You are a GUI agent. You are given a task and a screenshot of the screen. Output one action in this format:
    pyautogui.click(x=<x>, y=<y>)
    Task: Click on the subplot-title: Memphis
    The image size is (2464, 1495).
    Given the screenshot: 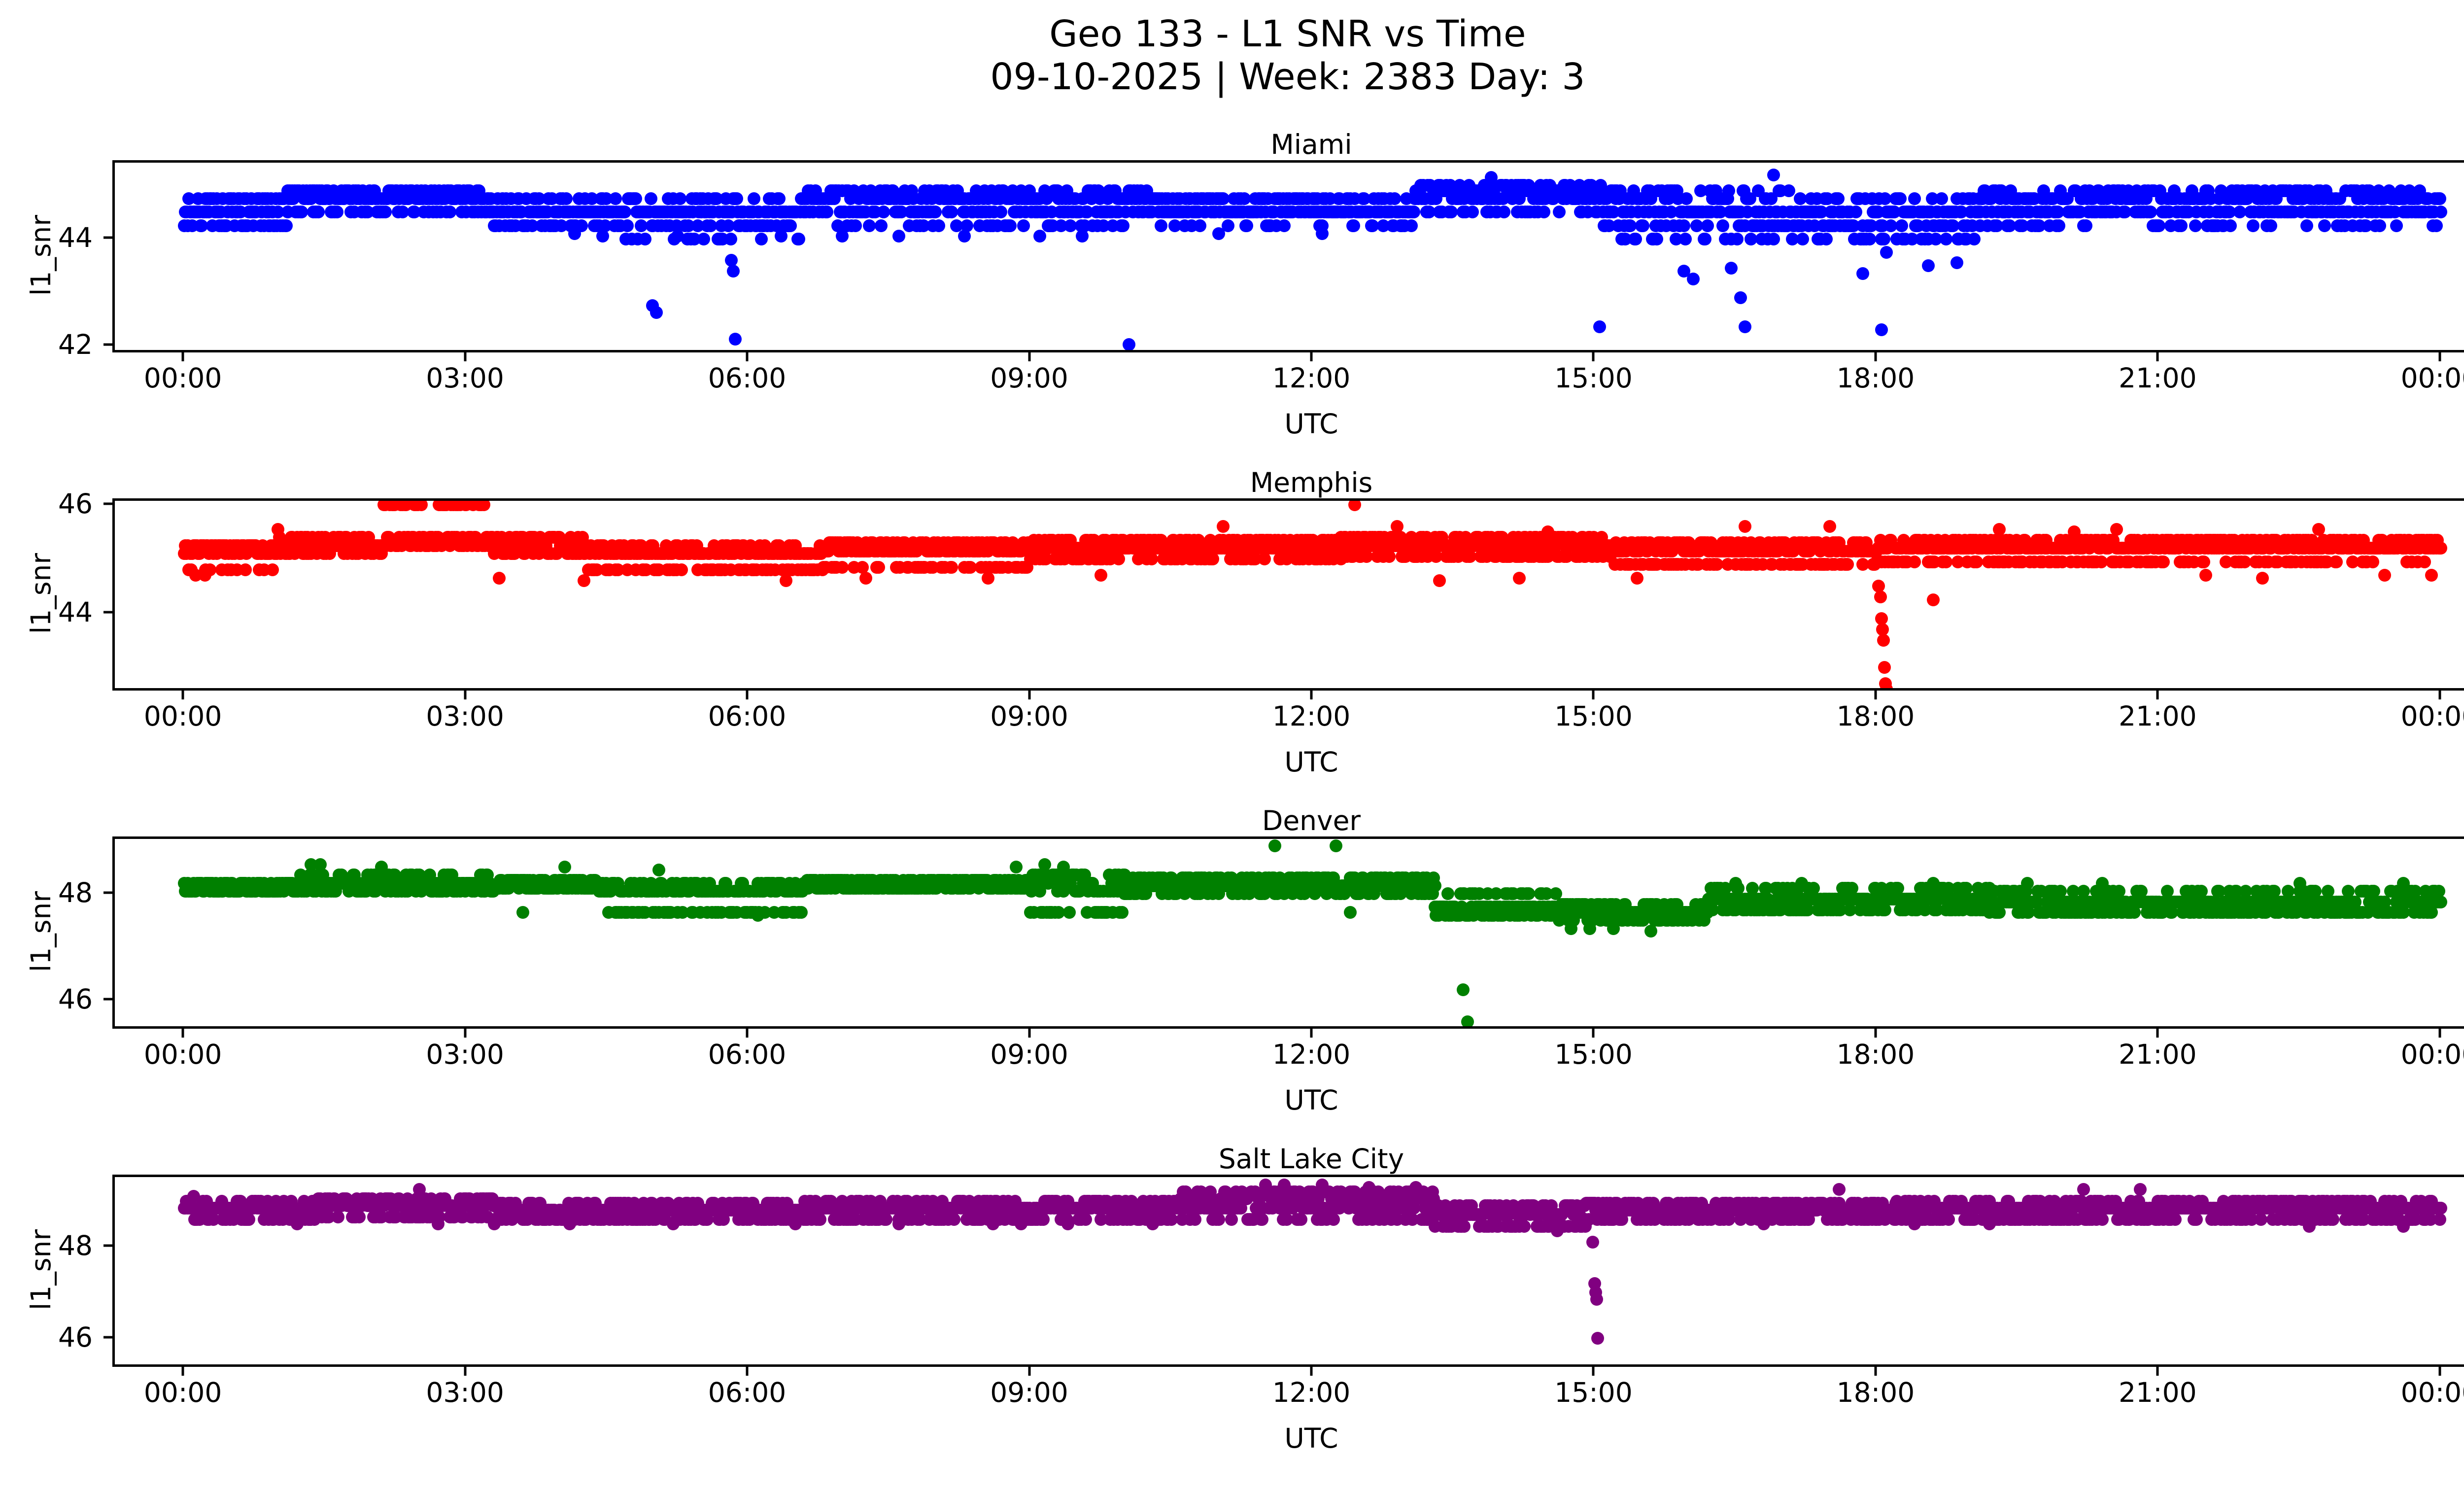 What is the action you would take?
    pyautogui.click(x=1311, y=482)
    